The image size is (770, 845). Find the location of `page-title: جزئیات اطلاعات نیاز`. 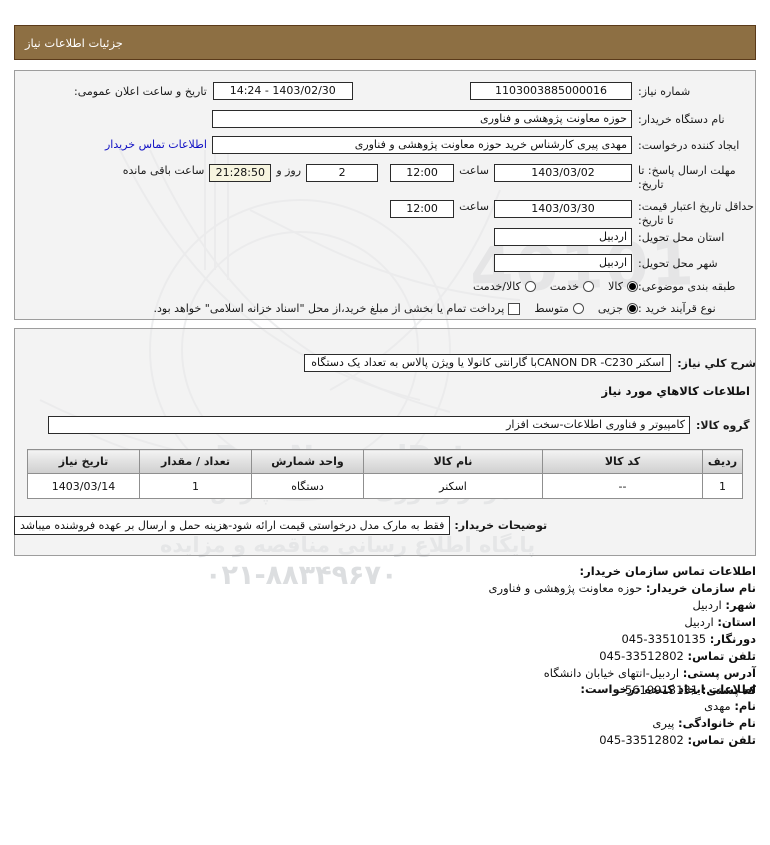

page-title: جزئیات اطلاعات نیاز is located at coordinates (74, 42).